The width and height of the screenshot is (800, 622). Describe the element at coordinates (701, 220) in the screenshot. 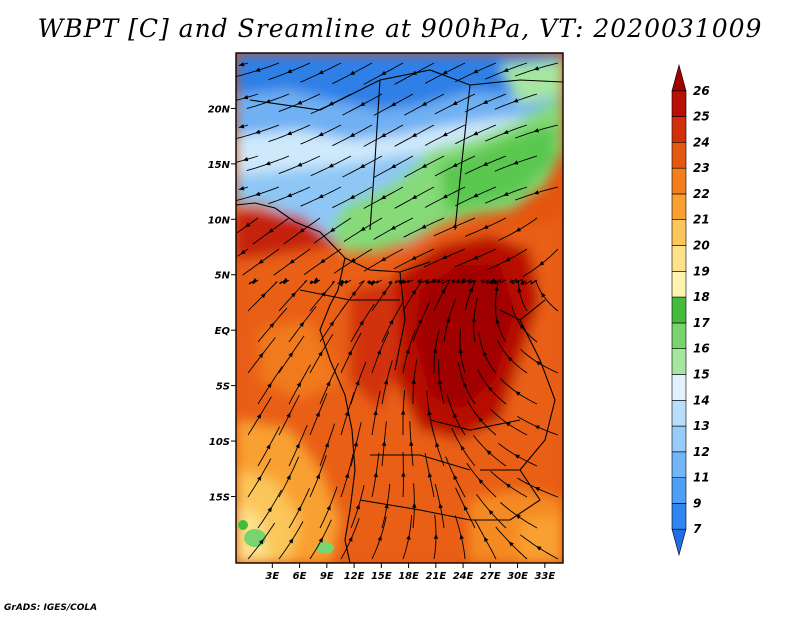

I see `colorbar-label: 21` at that location.